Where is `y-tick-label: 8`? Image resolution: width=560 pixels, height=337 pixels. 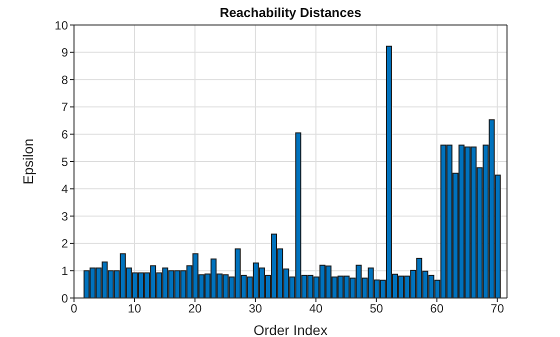 y-tick-label: 8 is located at coordinates (64, 79).